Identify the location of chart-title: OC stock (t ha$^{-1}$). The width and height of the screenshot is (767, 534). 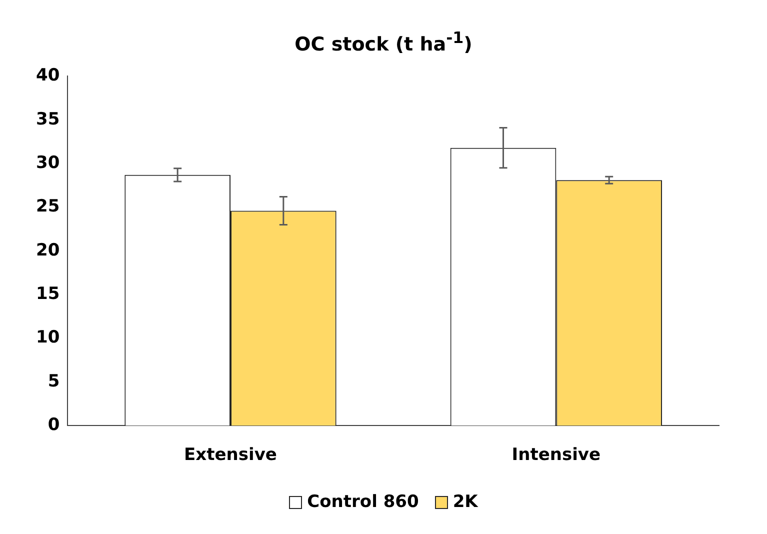
(384, 42).